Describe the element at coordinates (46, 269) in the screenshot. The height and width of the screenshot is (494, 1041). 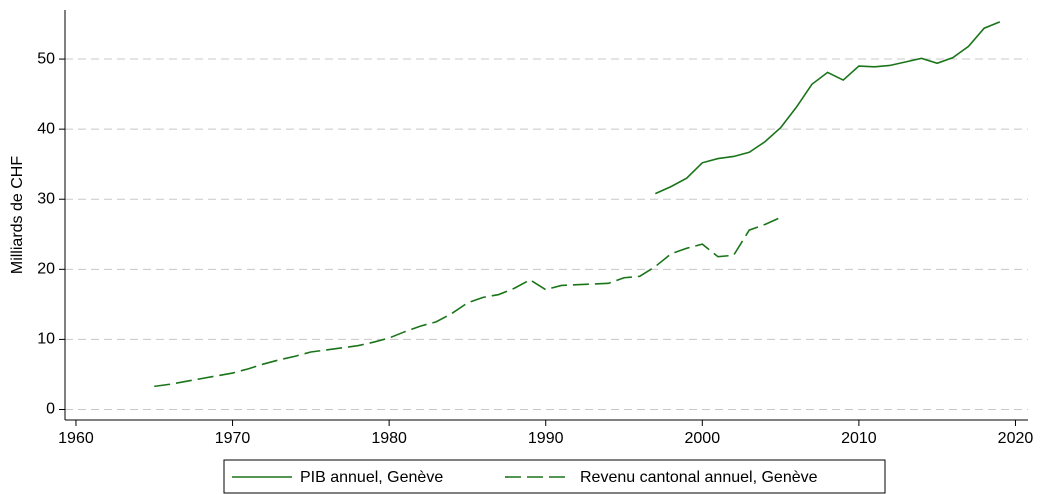
I see `y-tick-label: 20` at that location.